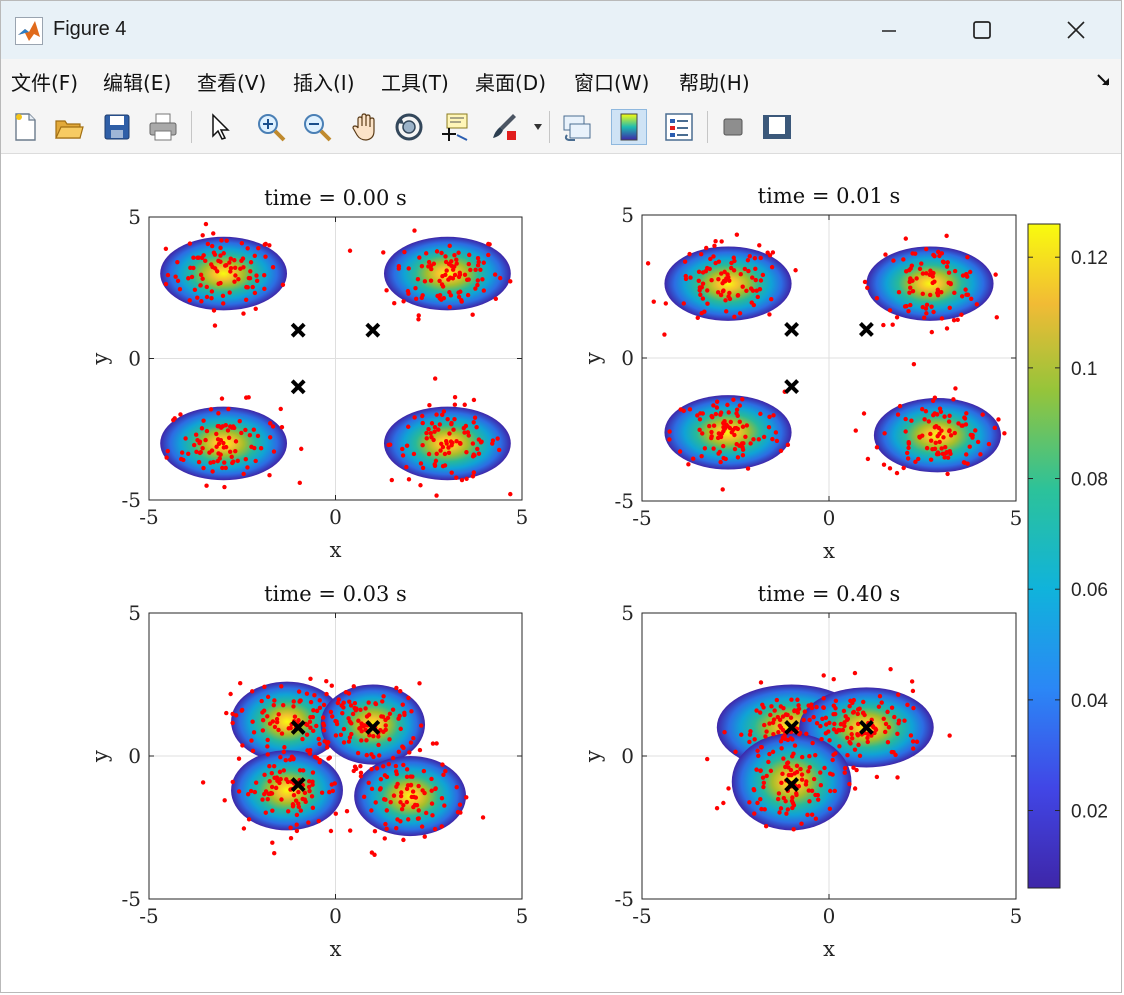 This screenshot has height=995, width=1124. What do you see at coordinates (503, 127) in the screenshot?
I see `brush-button` at bounding box center [503, 127].